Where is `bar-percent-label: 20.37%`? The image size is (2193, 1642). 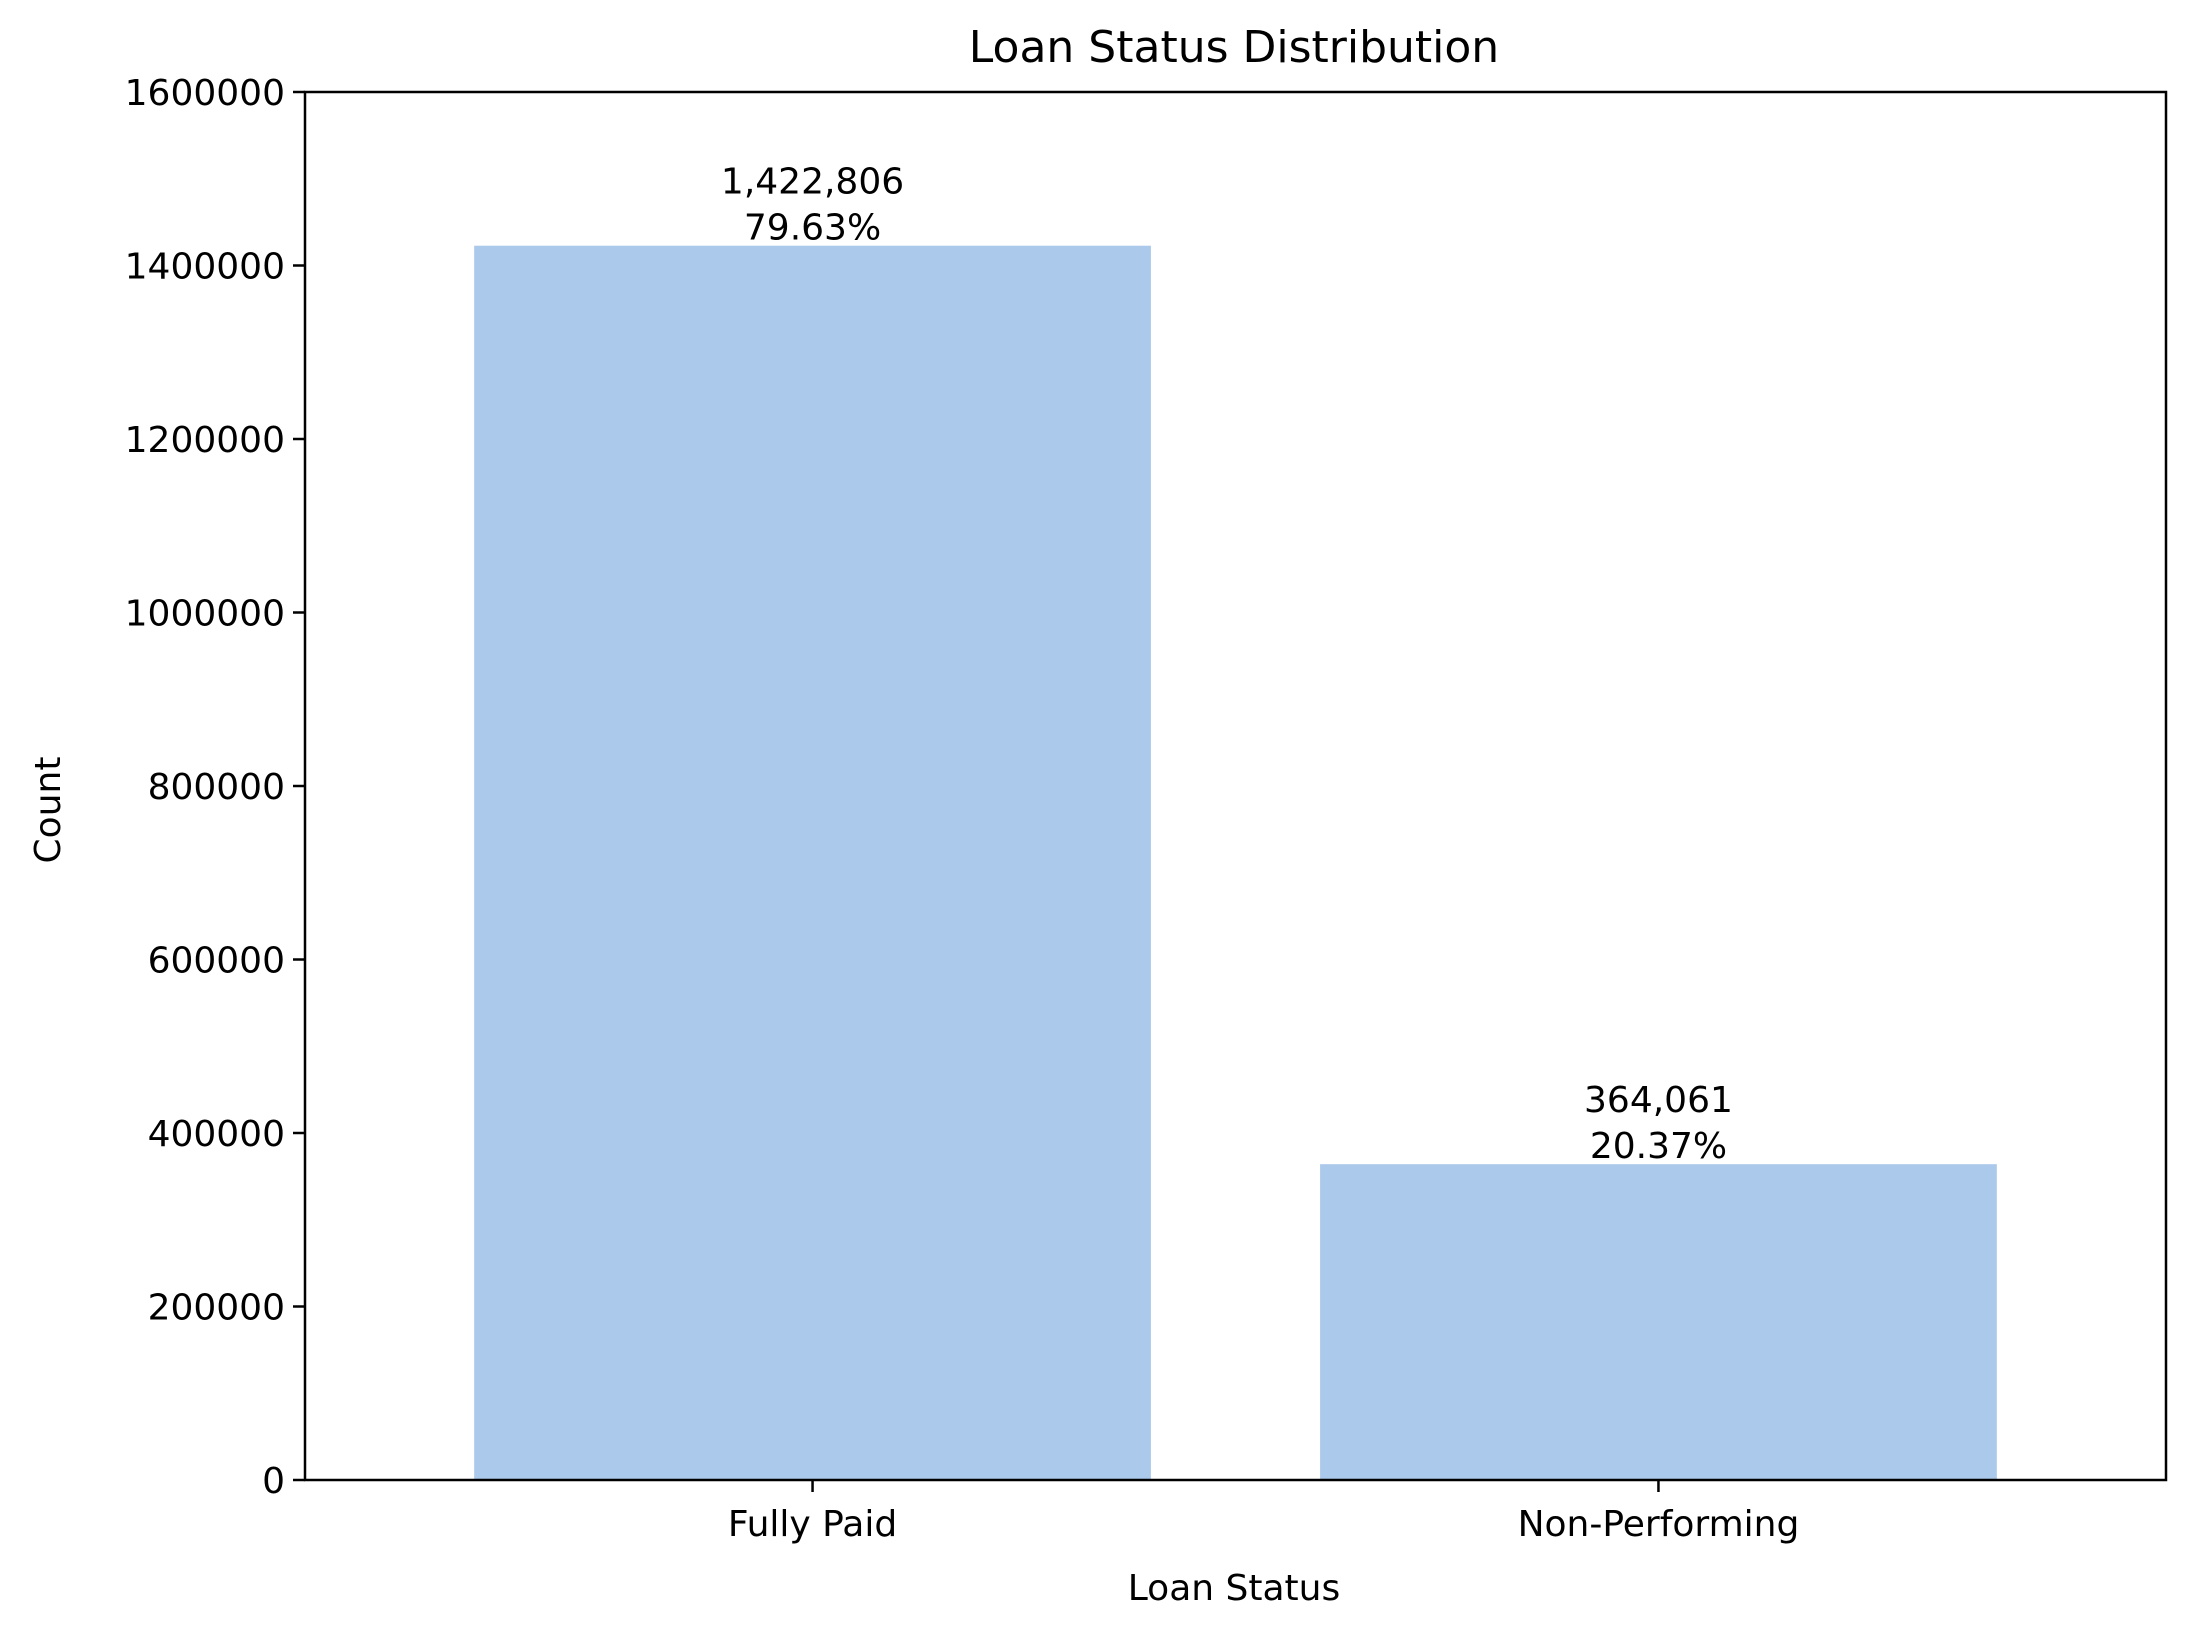
bar-percent-label: 20.37% is located at coordinates (1658, 1146).